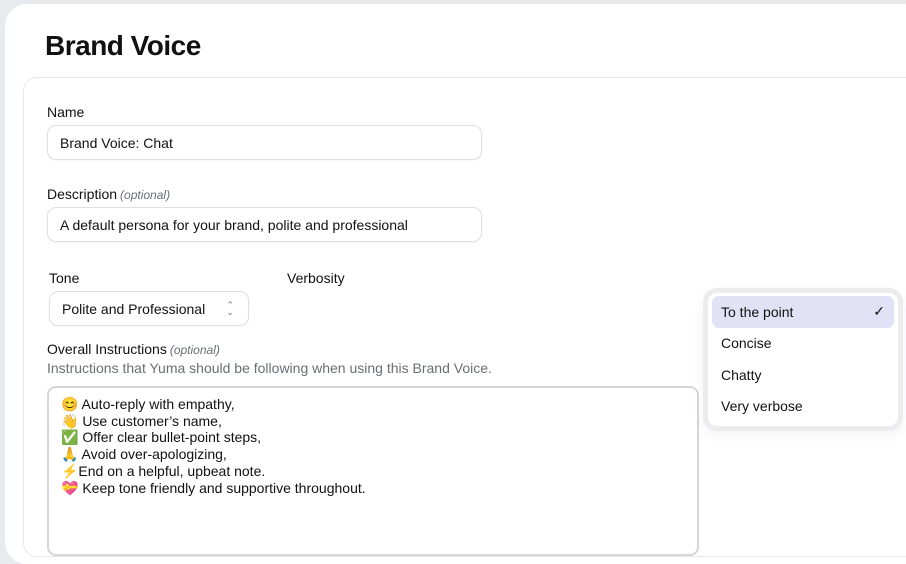  What do you see at coordinates (757, 311) in the screenshot?
I see `option-label: To the point` at bounding box center [757, 311].